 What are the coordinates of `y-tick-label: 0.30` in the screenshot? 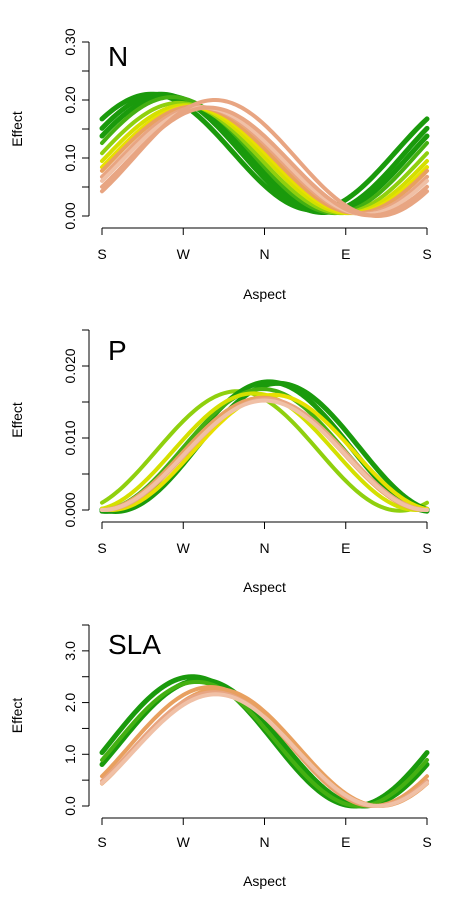 It's located at (70, 41).